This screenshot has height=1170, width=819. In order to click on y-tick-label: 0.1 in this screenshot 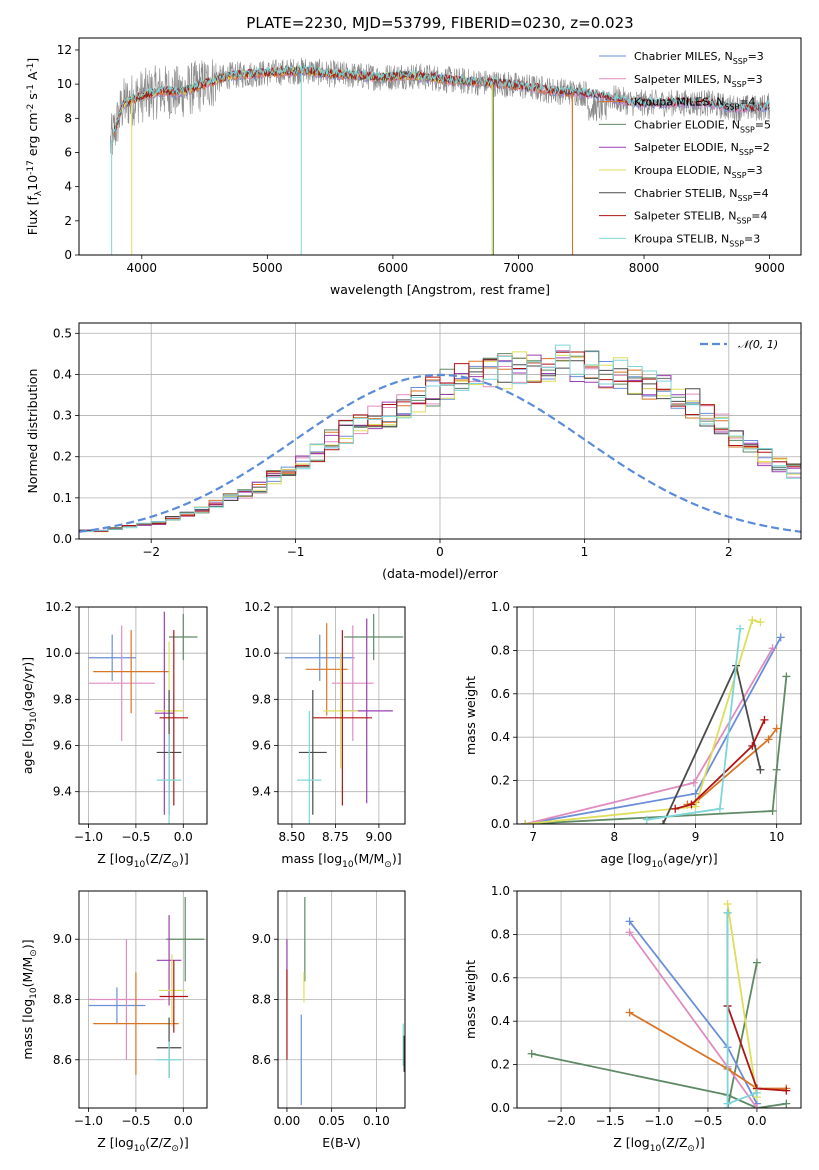, I will do `click(62, 498)`.